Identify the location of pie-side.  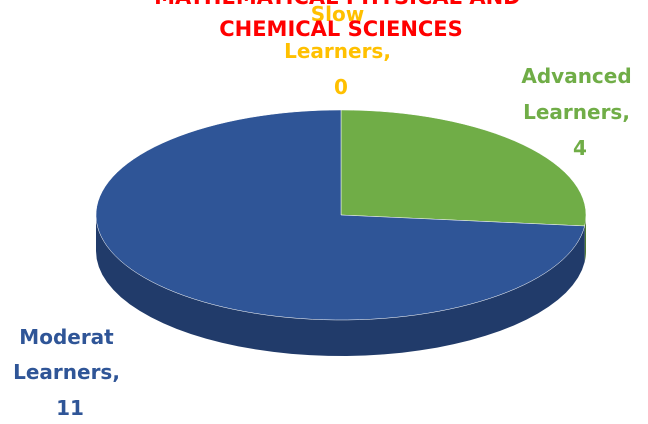
(585, 238).